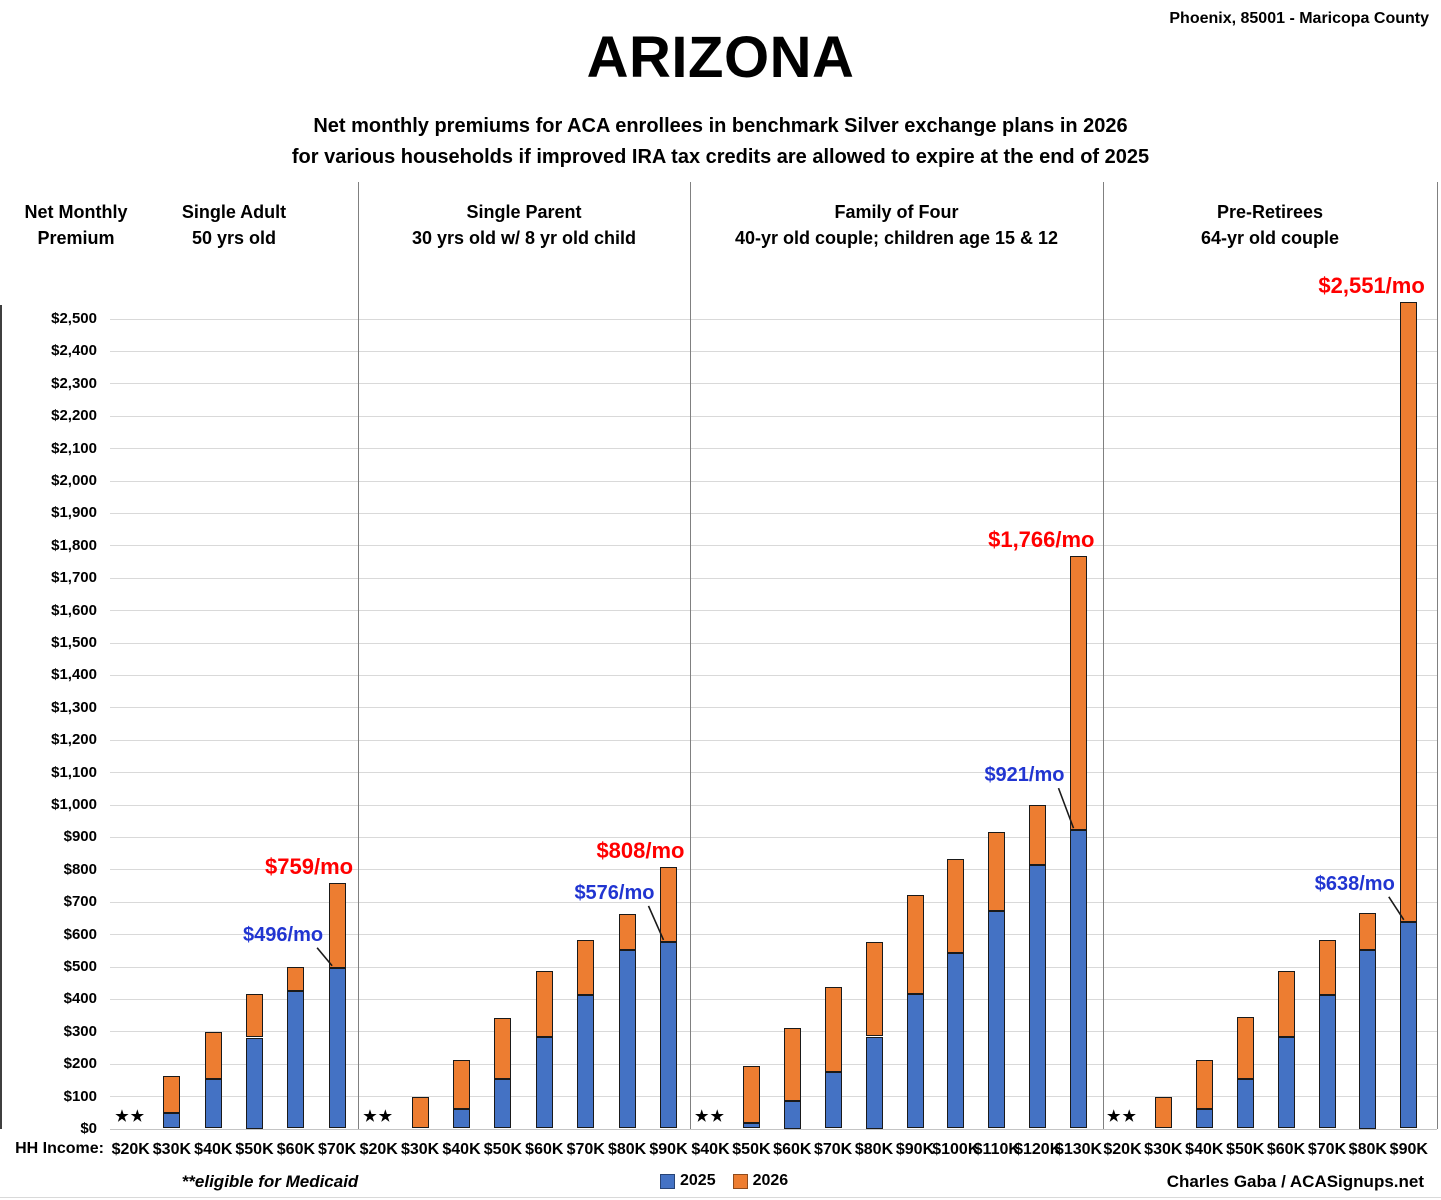 The width and height of the screenshot is (1441, 1200). Describe the element at coordinates (80, 1064) in the screenshot. I see `y-tick-label: $200` at that location.